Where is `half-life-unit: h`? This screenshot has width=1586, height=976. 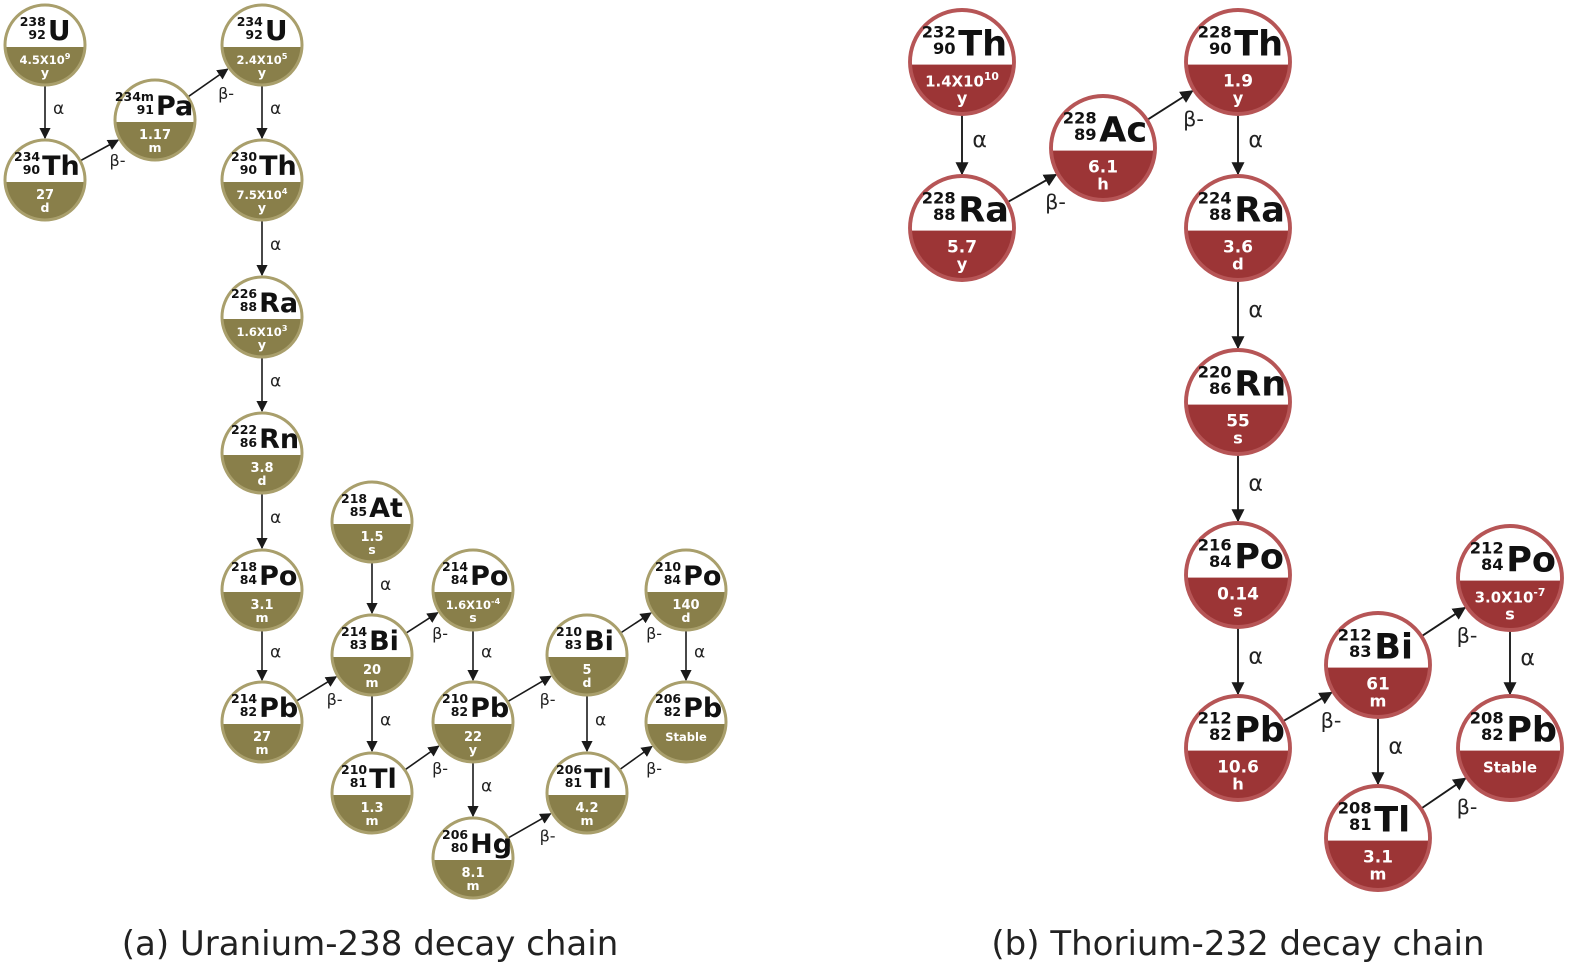
half-life-unit: h is located at coordinates (1238, 784).